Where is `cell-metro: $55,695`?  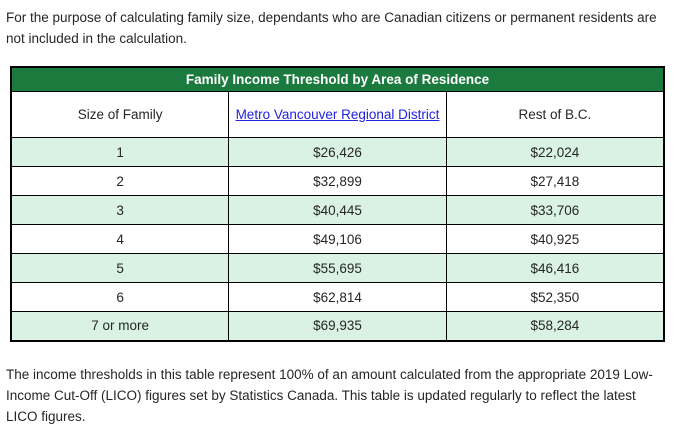
cell-metro: $55,695 is located at coordinates (337, 268).